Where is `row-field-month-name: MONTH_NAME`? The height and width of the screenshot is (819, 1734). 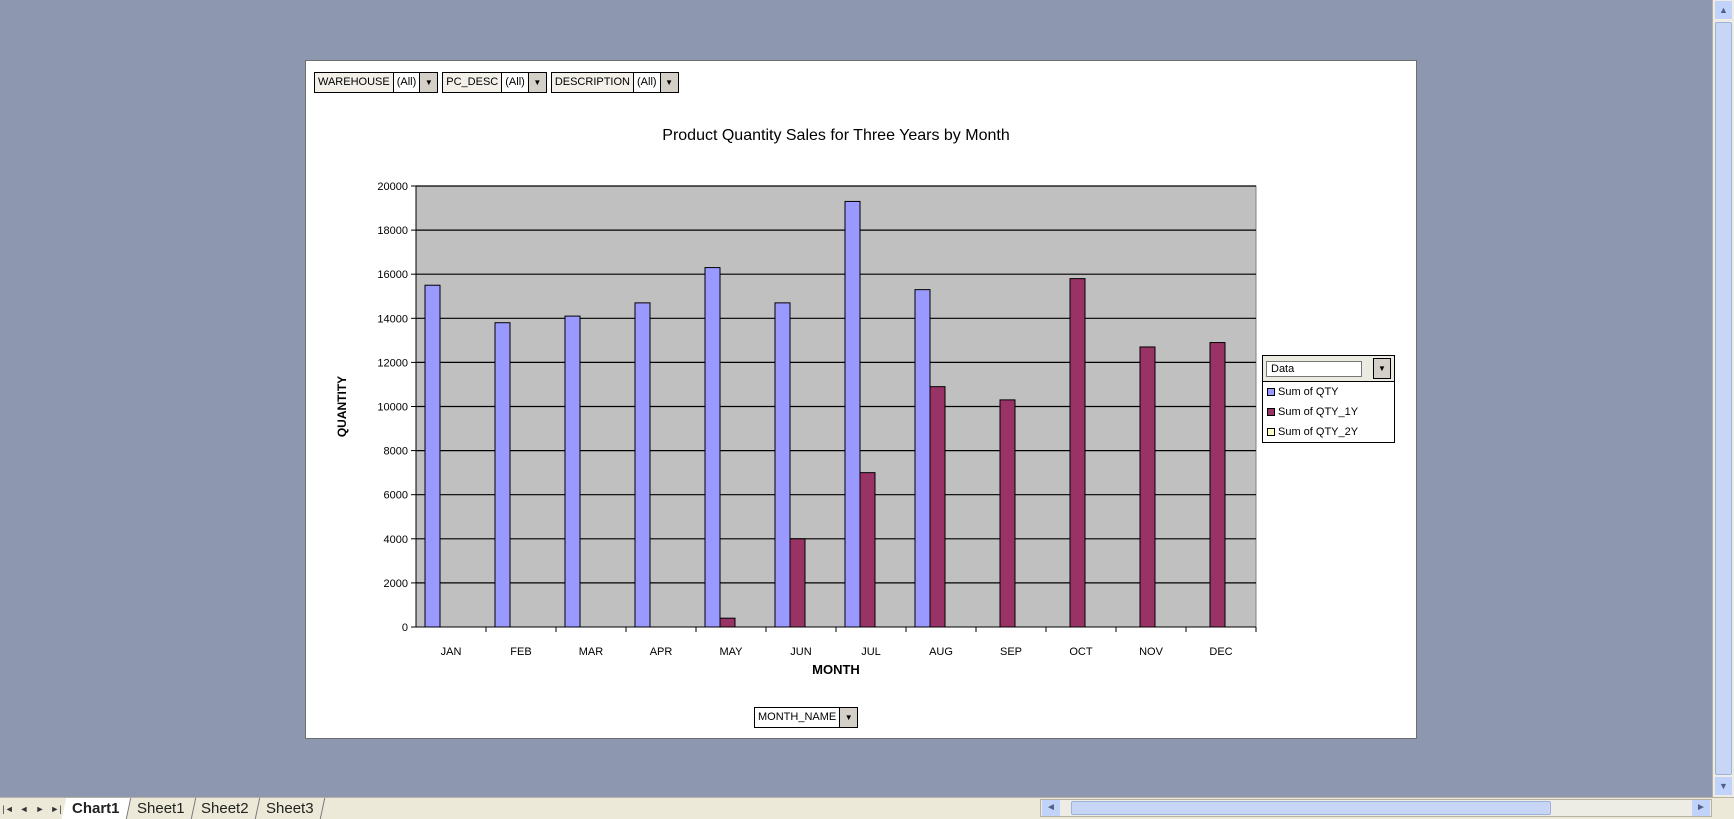 row-field-month-name: MONTH_NAME is located at coordinates (797, 717).